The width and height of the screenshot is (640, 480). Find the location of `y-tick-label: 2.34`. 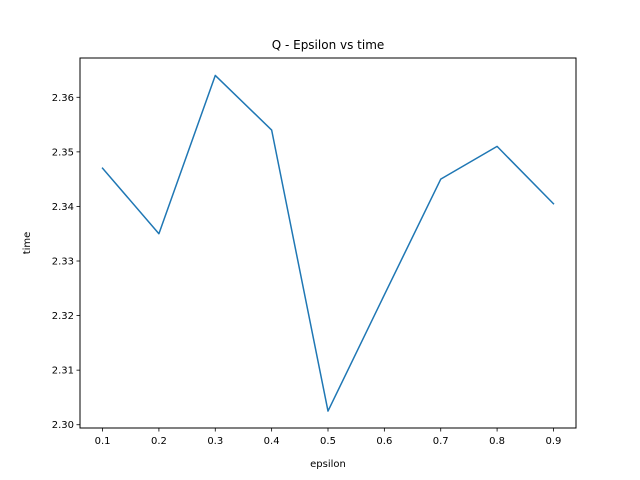

y-tick-label: 2.34 is located at coordinates (63, 207).